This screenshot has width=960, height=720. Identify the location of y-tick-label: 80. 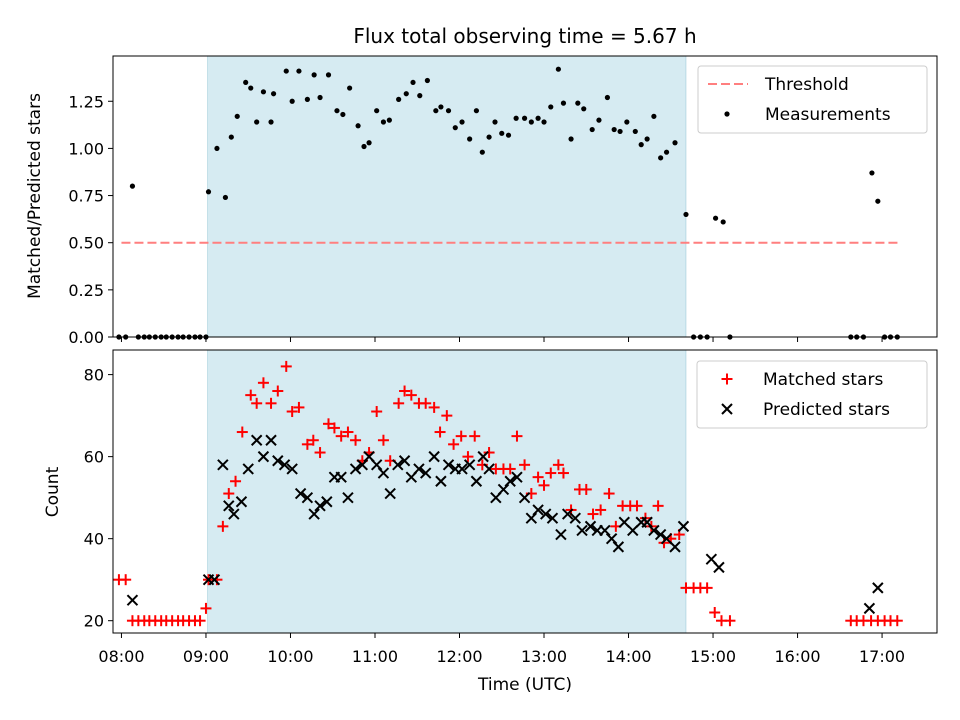
(94, 375).